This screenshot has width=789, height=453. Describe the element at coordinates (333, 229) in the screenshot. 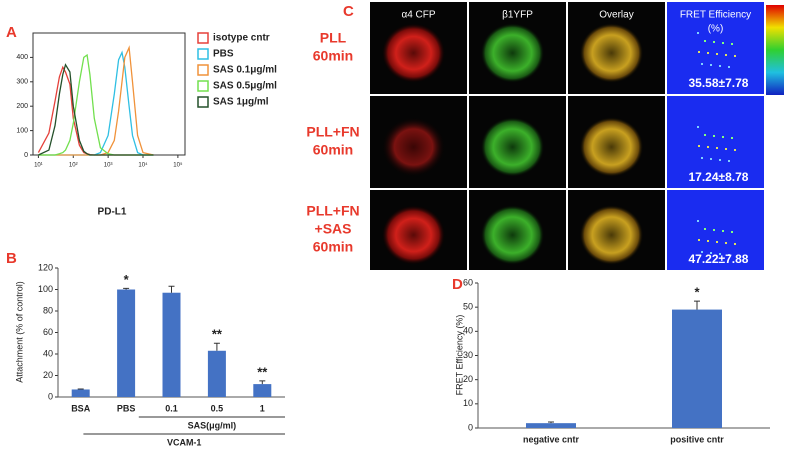

I see `row-label: +SAS` at that location.